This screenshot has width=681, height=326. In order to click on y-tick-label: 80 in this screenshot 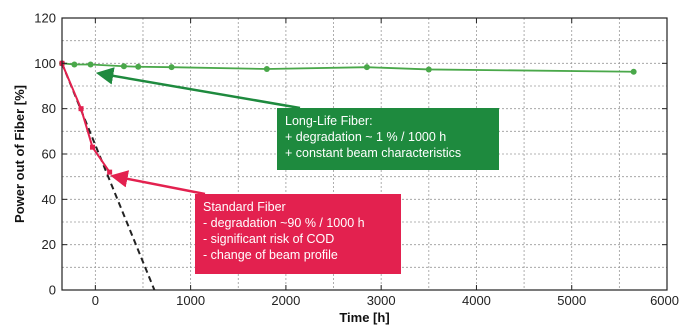, I will do `click(49, 108)`.